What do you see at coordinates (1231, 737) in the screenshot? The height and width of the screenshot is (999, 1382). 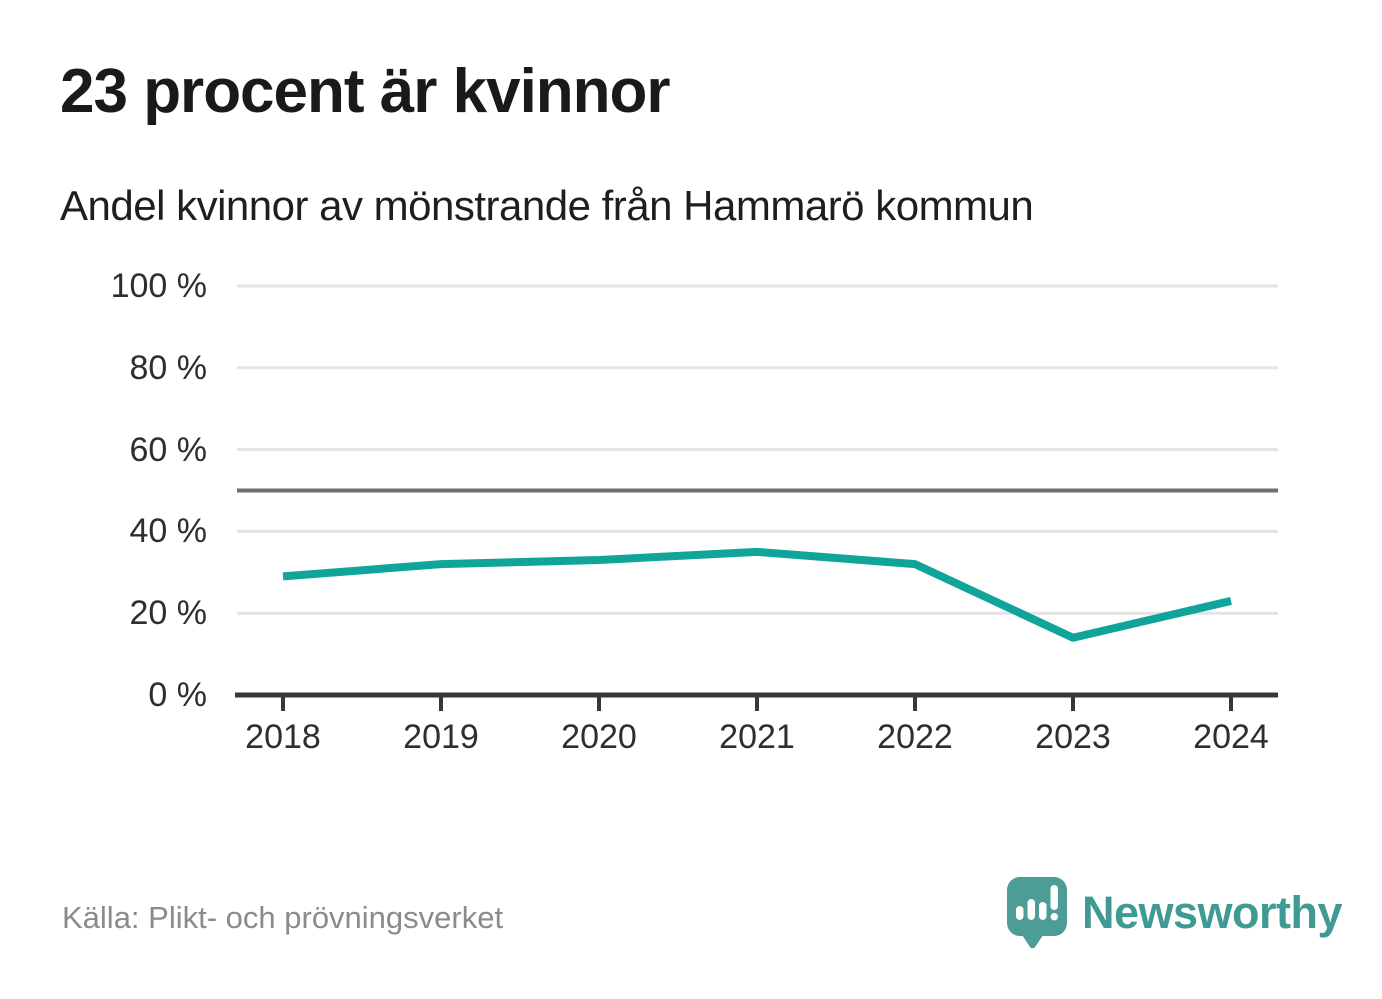 I see `x-tick-label-2024: 2024` at bounding box center [1231, 737].